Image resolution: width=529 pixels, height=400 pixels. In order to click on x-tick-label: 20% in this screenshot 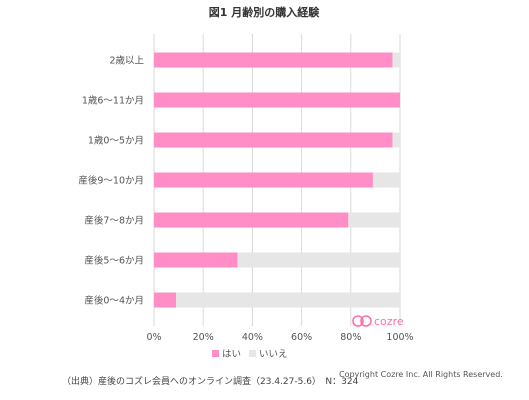, I will do `click(203, 337)`.